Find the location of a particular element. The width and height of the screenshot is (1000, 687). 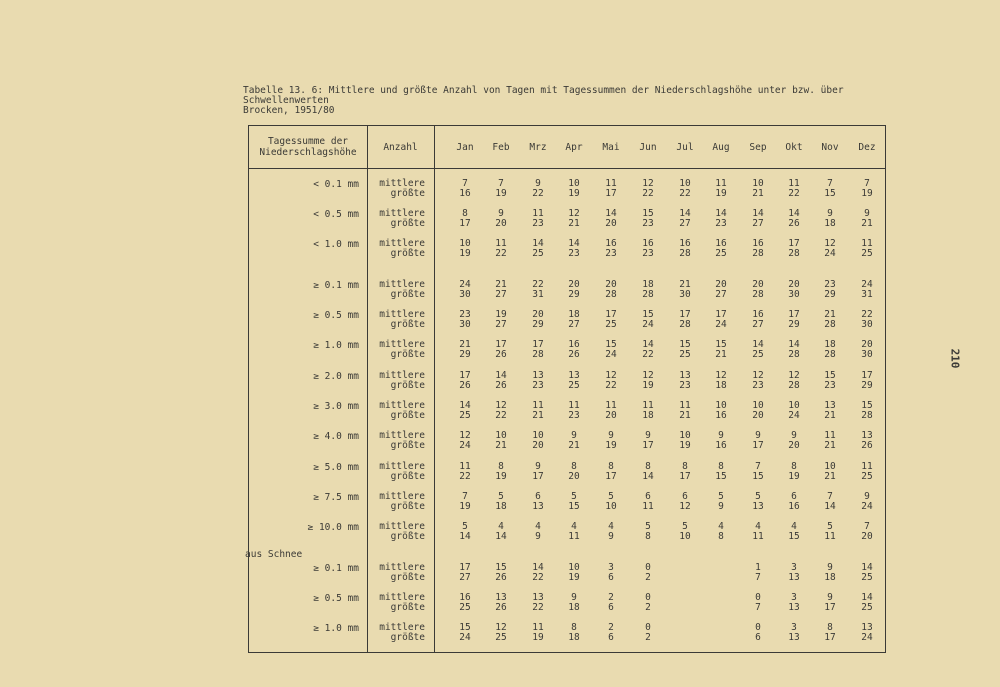

threshold-label: < 0.5 mm is located at coordinates (336, 214).